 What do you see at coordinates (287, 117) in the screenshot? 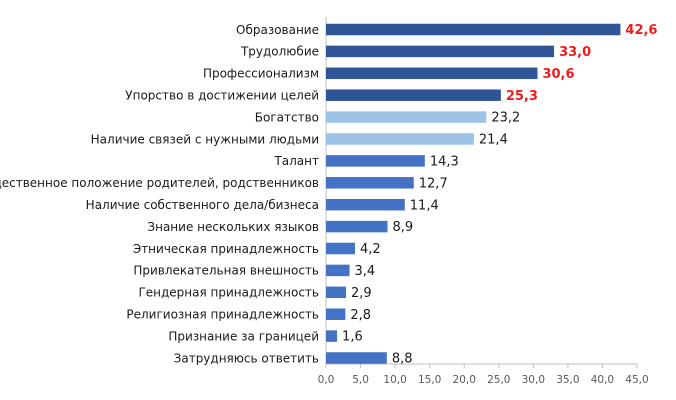
I see `category-label: Богатство` at bounding box center [287, 117].